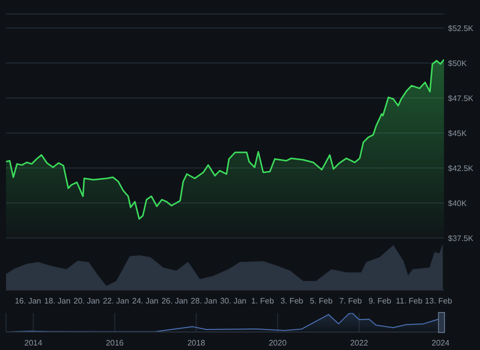  I want to click on x-tick-label: 2018, so click(196, 343).